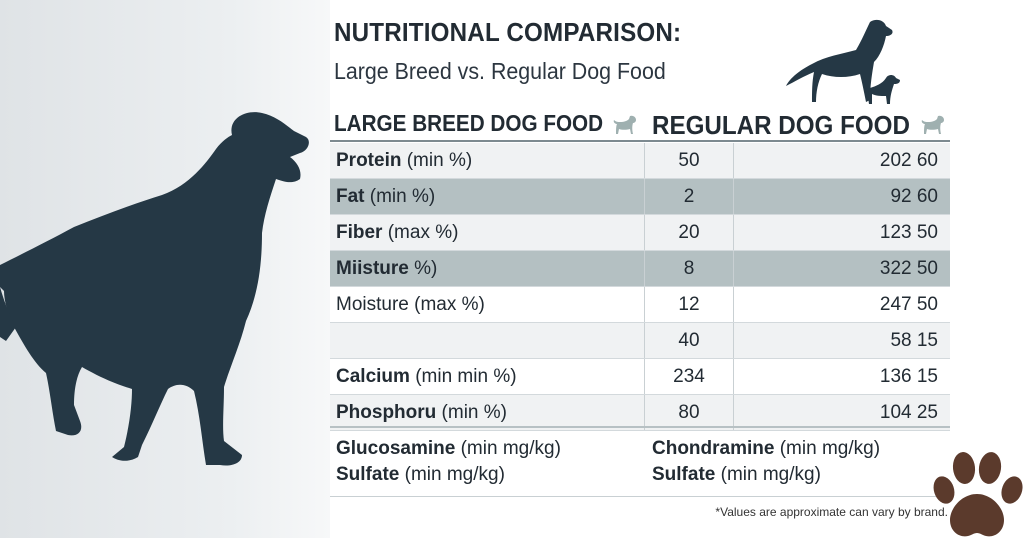 The height and width of the screenshot is (538, 1024). What do you see at coordinates (640, 141) in the screenshot?
I see `header-divider` at bounding box center [640, 141].